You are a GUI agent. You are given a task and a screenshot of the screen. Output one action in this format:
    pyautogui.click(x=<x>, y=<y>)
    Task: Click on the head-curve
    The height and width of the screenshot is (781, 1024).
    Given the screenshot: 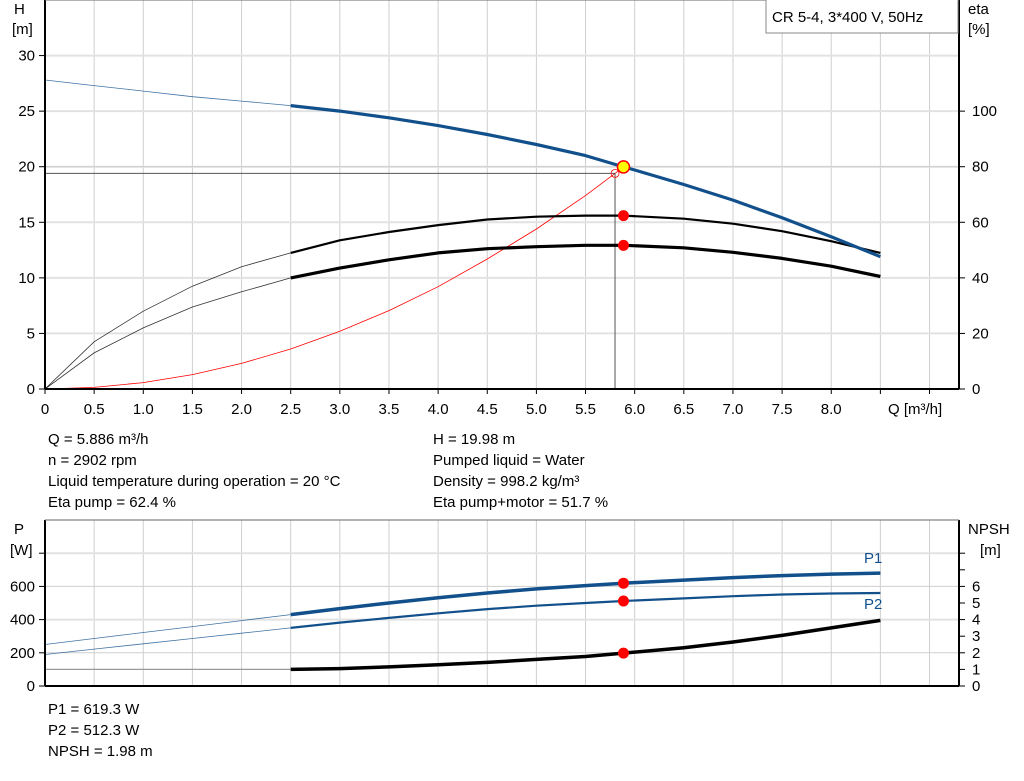 What is the action you would take?
    pyautogui.click(x=586, y=181)
    